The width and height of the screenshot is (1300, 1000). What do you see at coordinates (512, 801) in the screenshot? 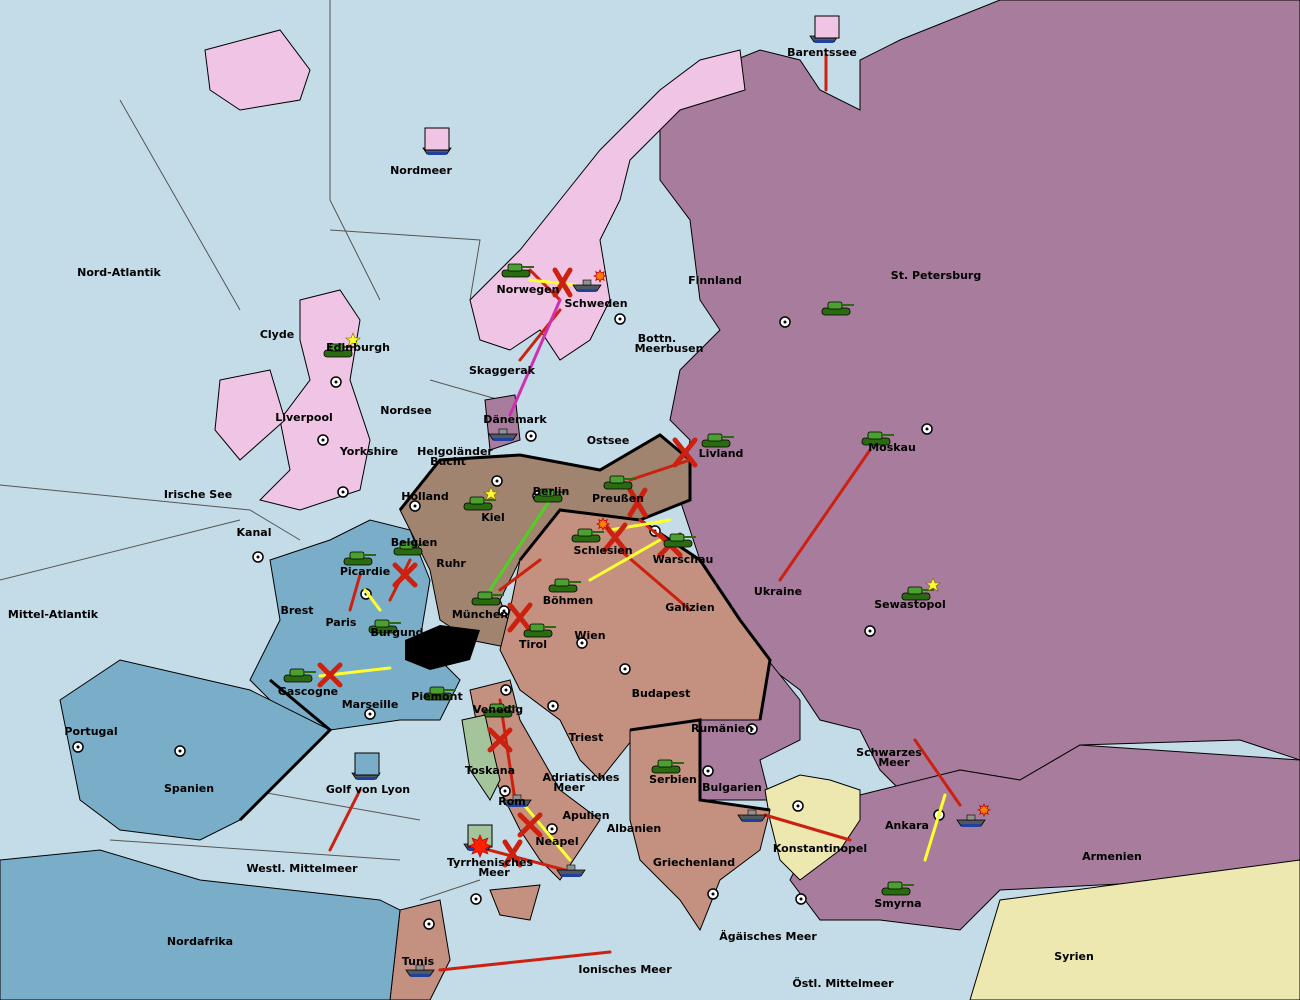
I see `region-label: Rom` at bounding box center [512, 801].